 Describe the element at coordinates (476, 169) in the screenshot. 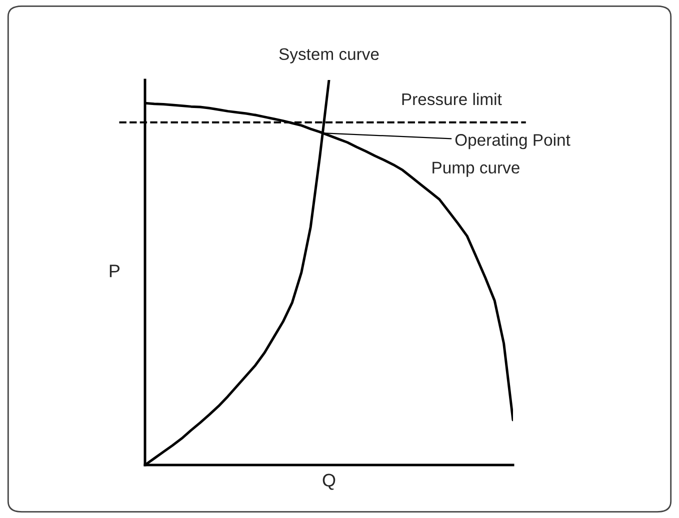

I see `series-label: Pump curve` at that location.